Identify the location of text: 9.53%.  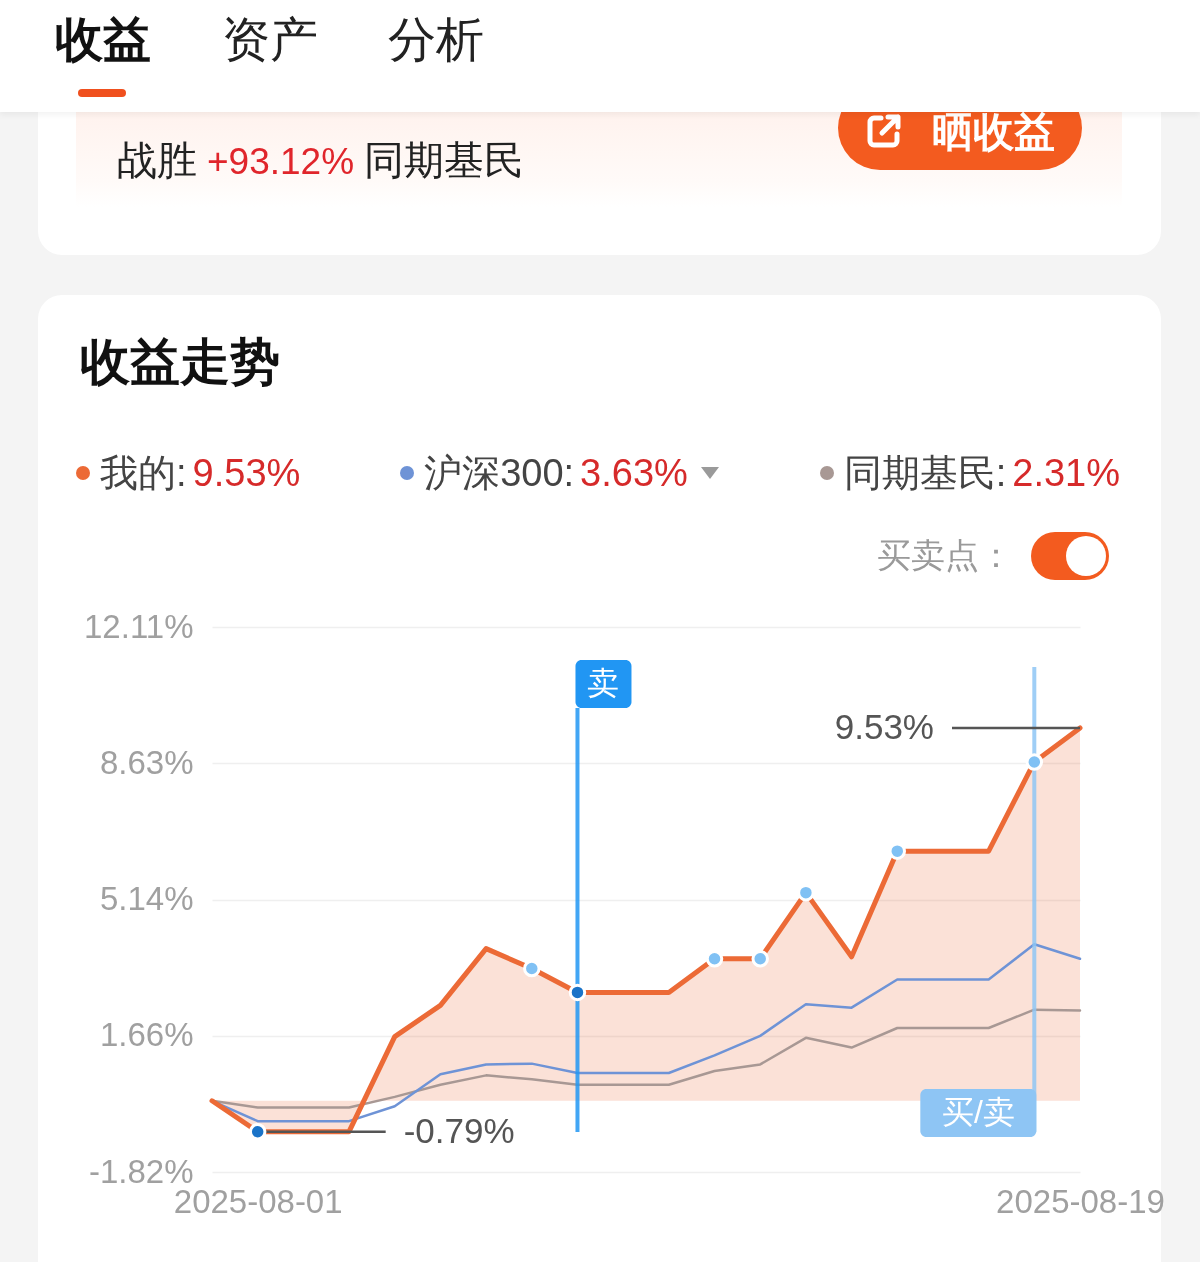
(246, 473).